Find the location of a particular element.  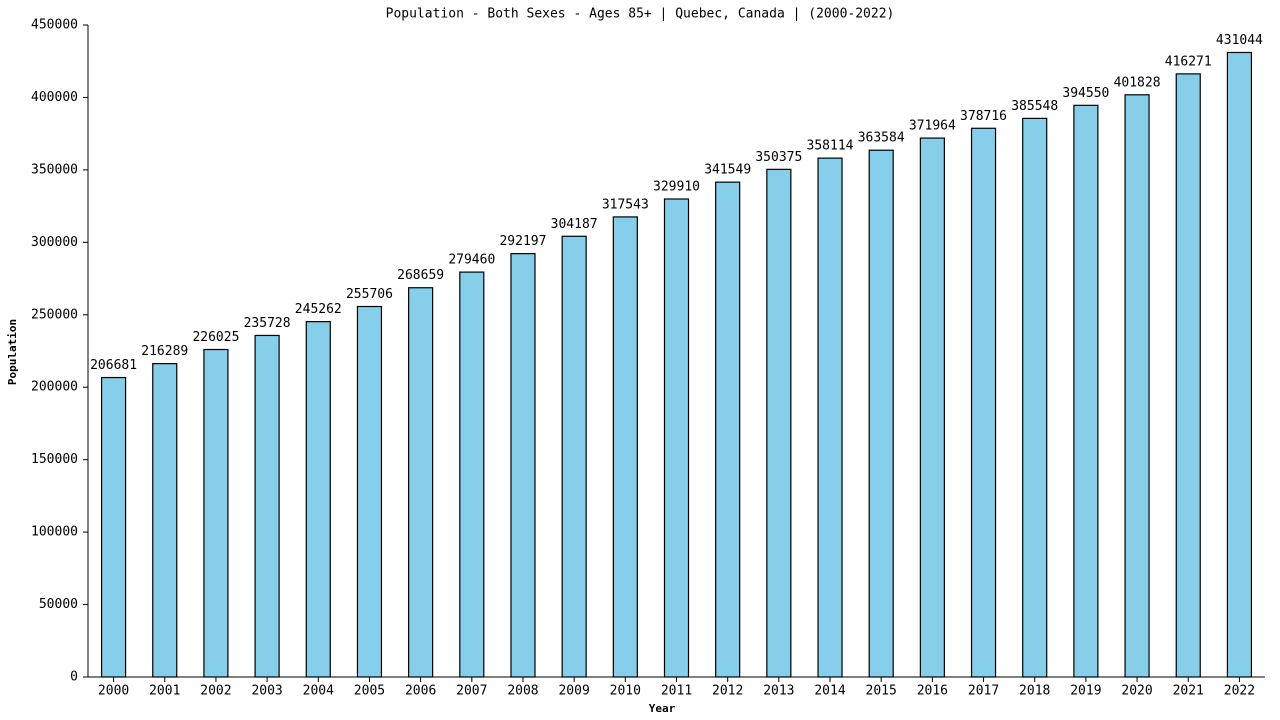

x-tick-label: 2015 is located at coordinates (881, 691).